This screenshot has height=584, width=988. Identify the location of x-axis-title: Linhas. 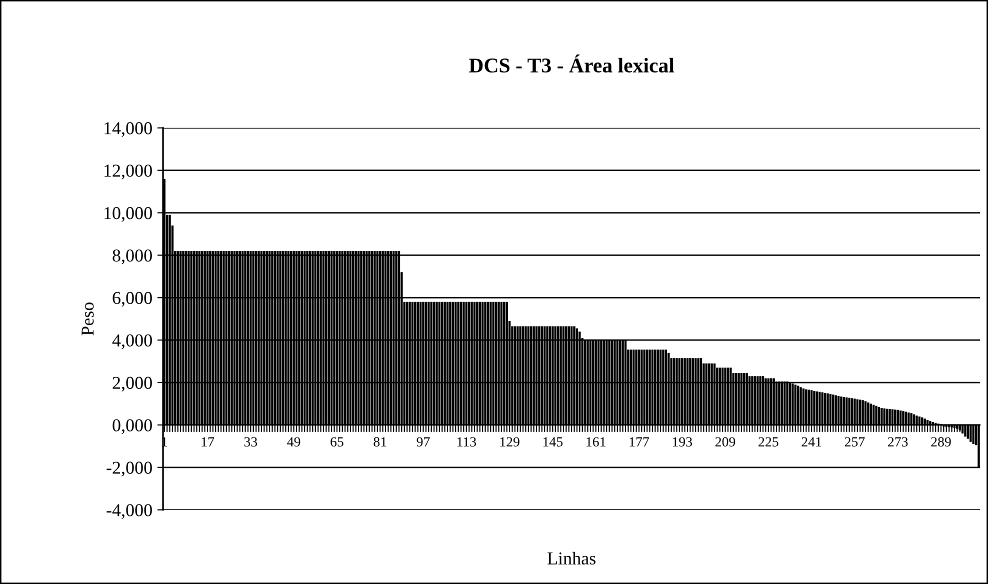
(572, 558).